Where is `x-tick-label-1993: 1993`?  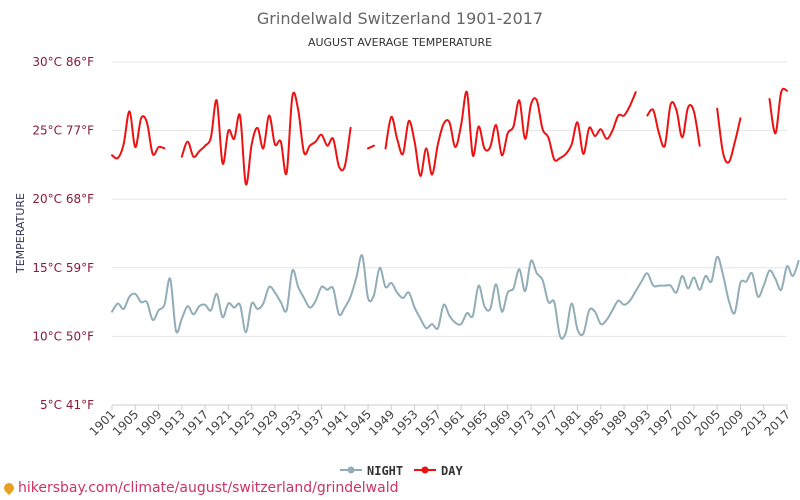
x-tick-label-1993: 1993 is located at coordinates (637, 422).